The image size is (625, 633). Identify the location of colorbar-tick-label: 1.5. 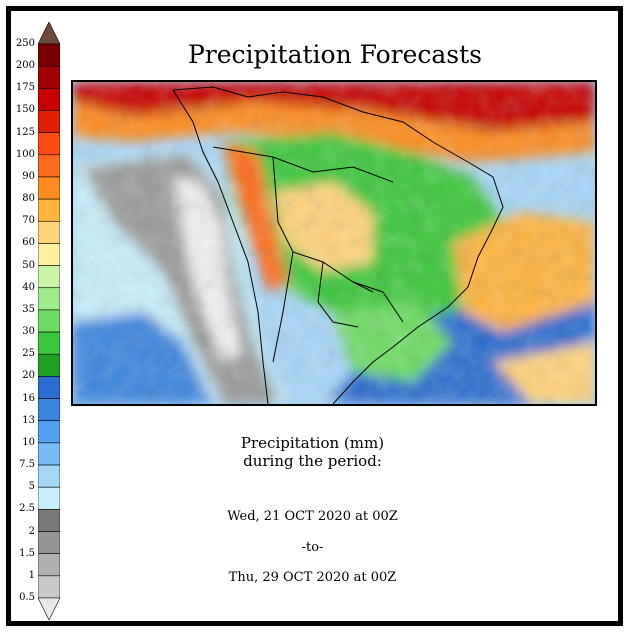
(27, 553).